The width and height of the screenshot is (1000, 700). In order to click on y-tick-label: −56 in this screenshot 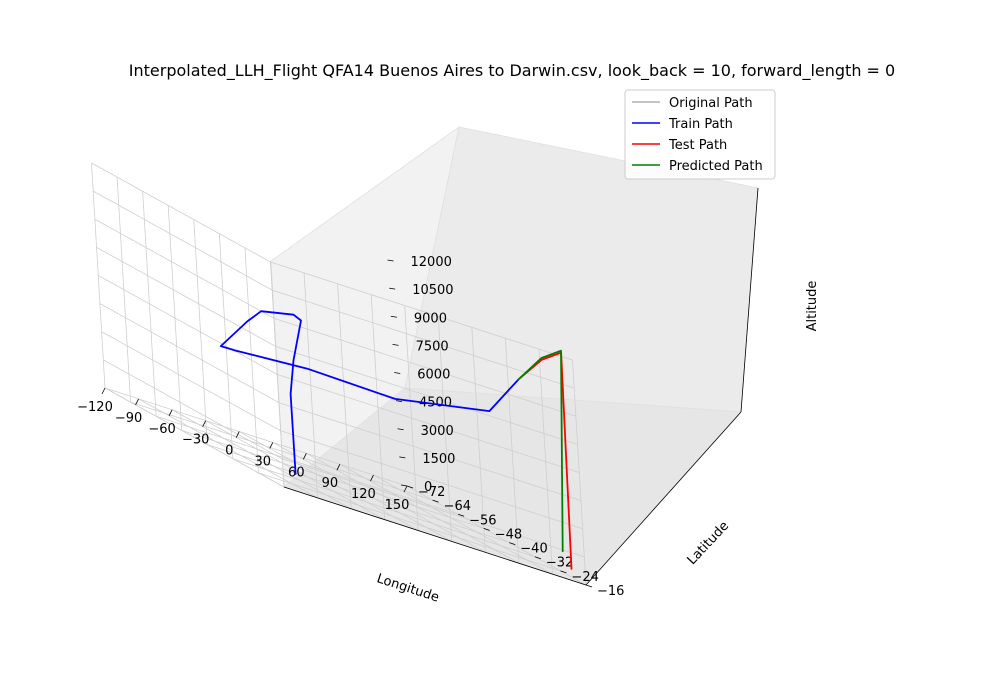, I will do `click(482, 520)`.